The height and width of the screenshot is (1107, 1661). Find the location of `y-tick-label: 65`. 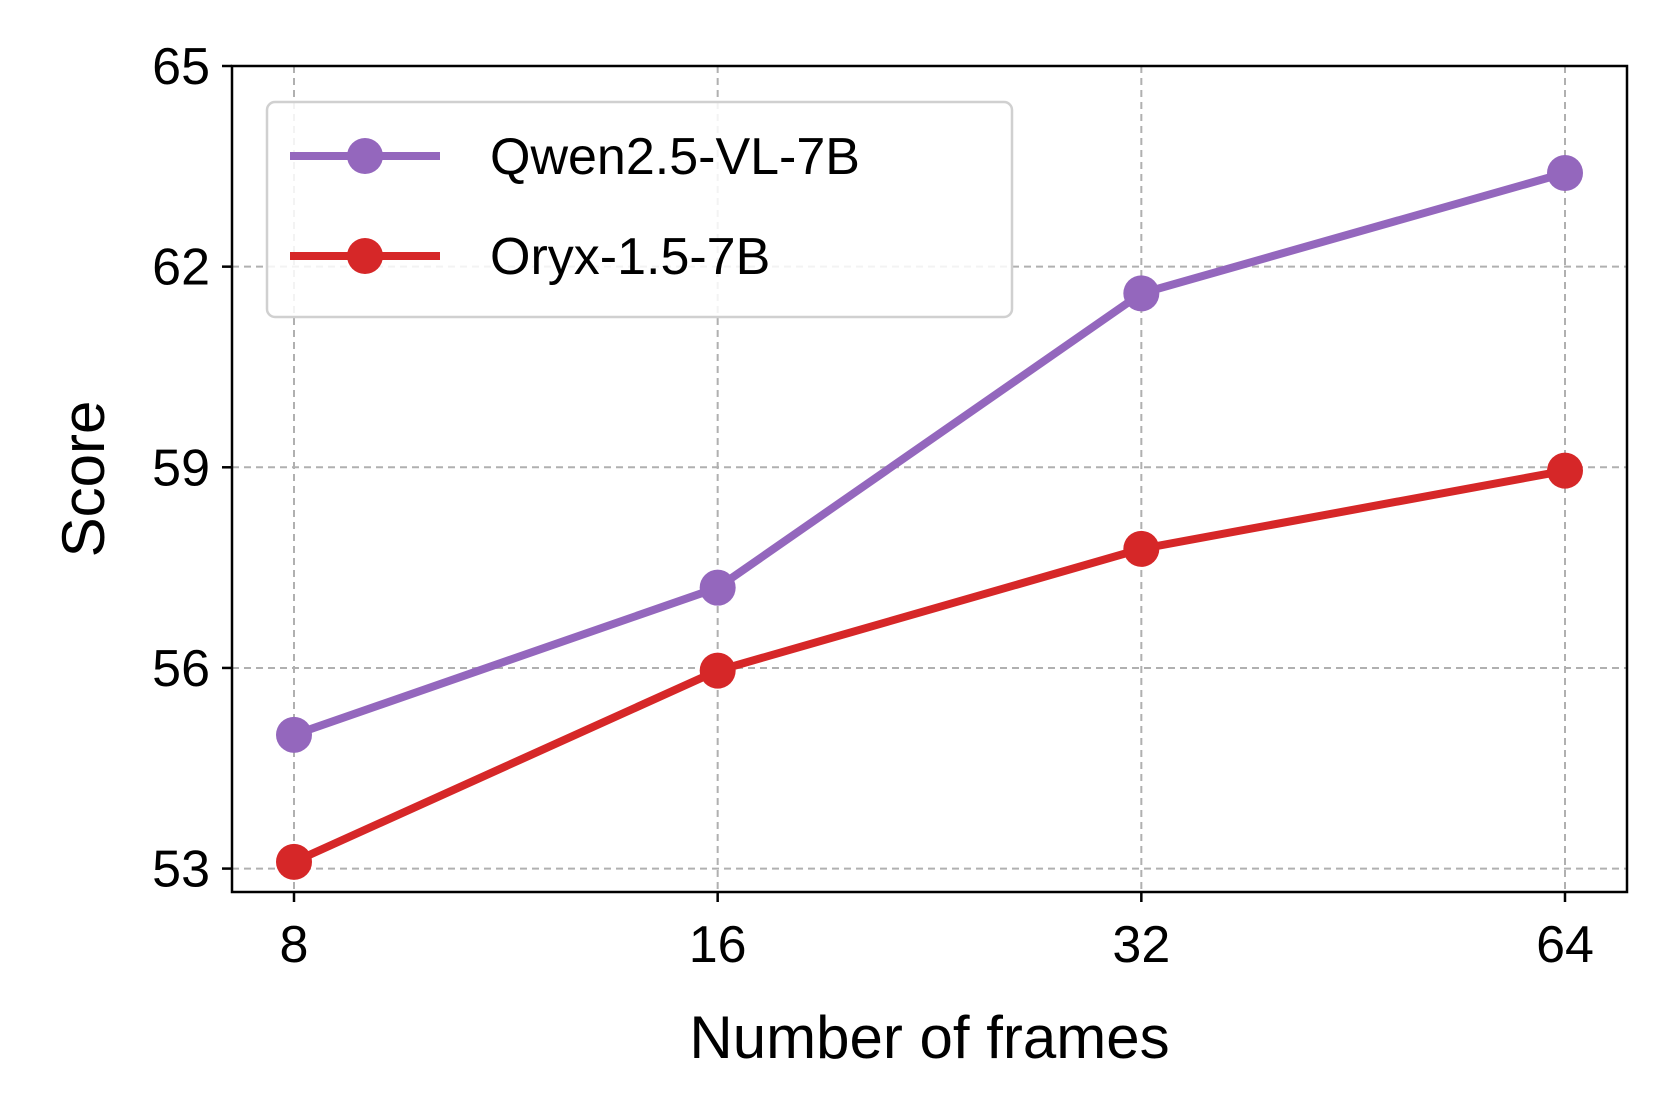

y-tick-label: 65 is located at coordinates (181, 67).